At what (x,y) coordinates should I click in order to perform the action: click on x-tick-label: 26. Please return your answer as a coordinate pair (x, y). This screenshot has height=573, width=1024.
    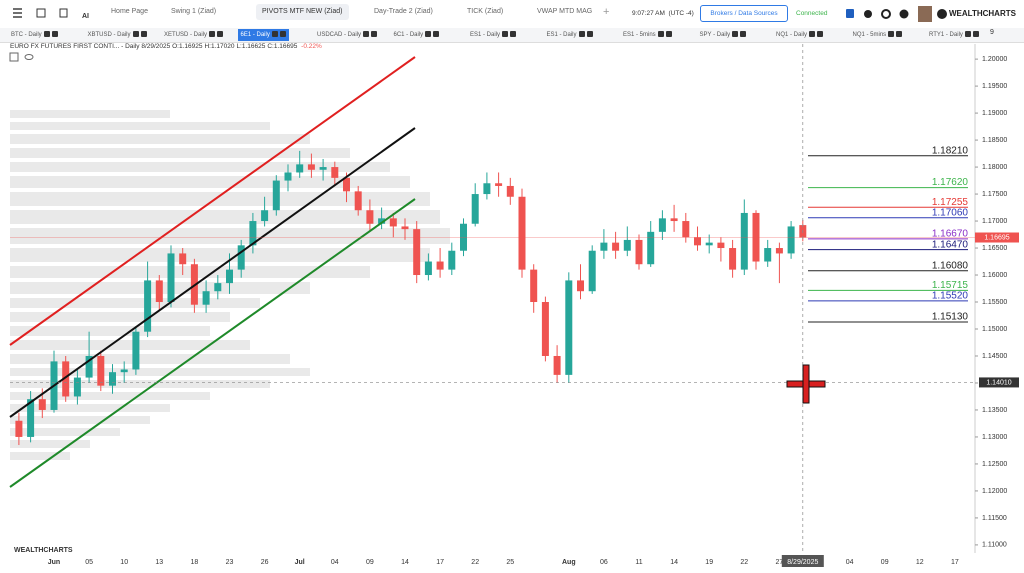
    Looking at the image, I should click on (265, 562).